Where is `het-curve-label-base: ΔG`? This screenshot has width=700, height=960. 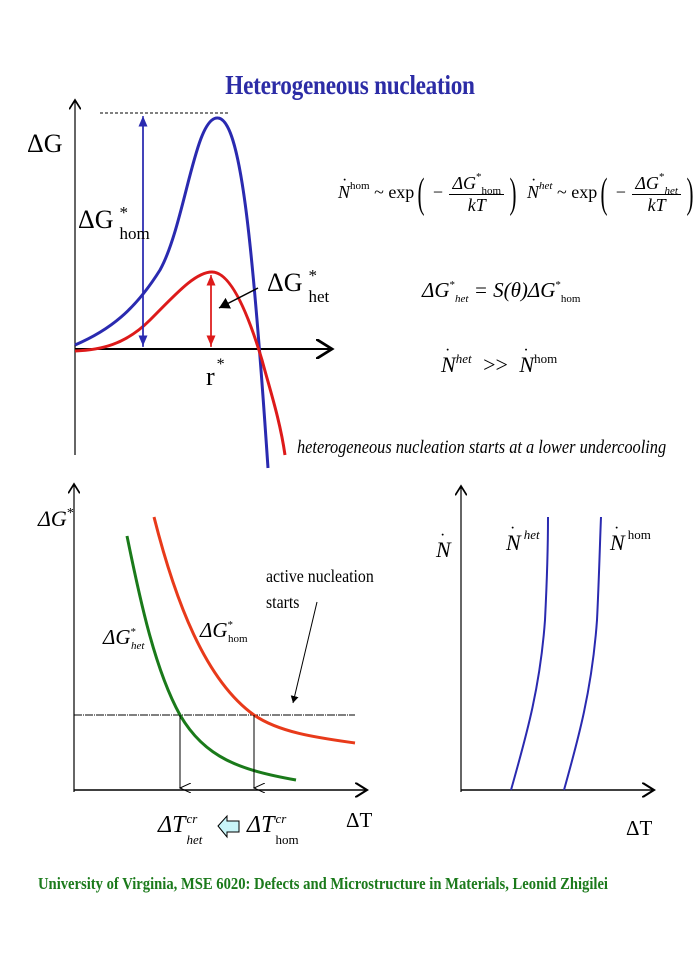
het-curve-label-base: ΔG is located at coordinates (117, 637).